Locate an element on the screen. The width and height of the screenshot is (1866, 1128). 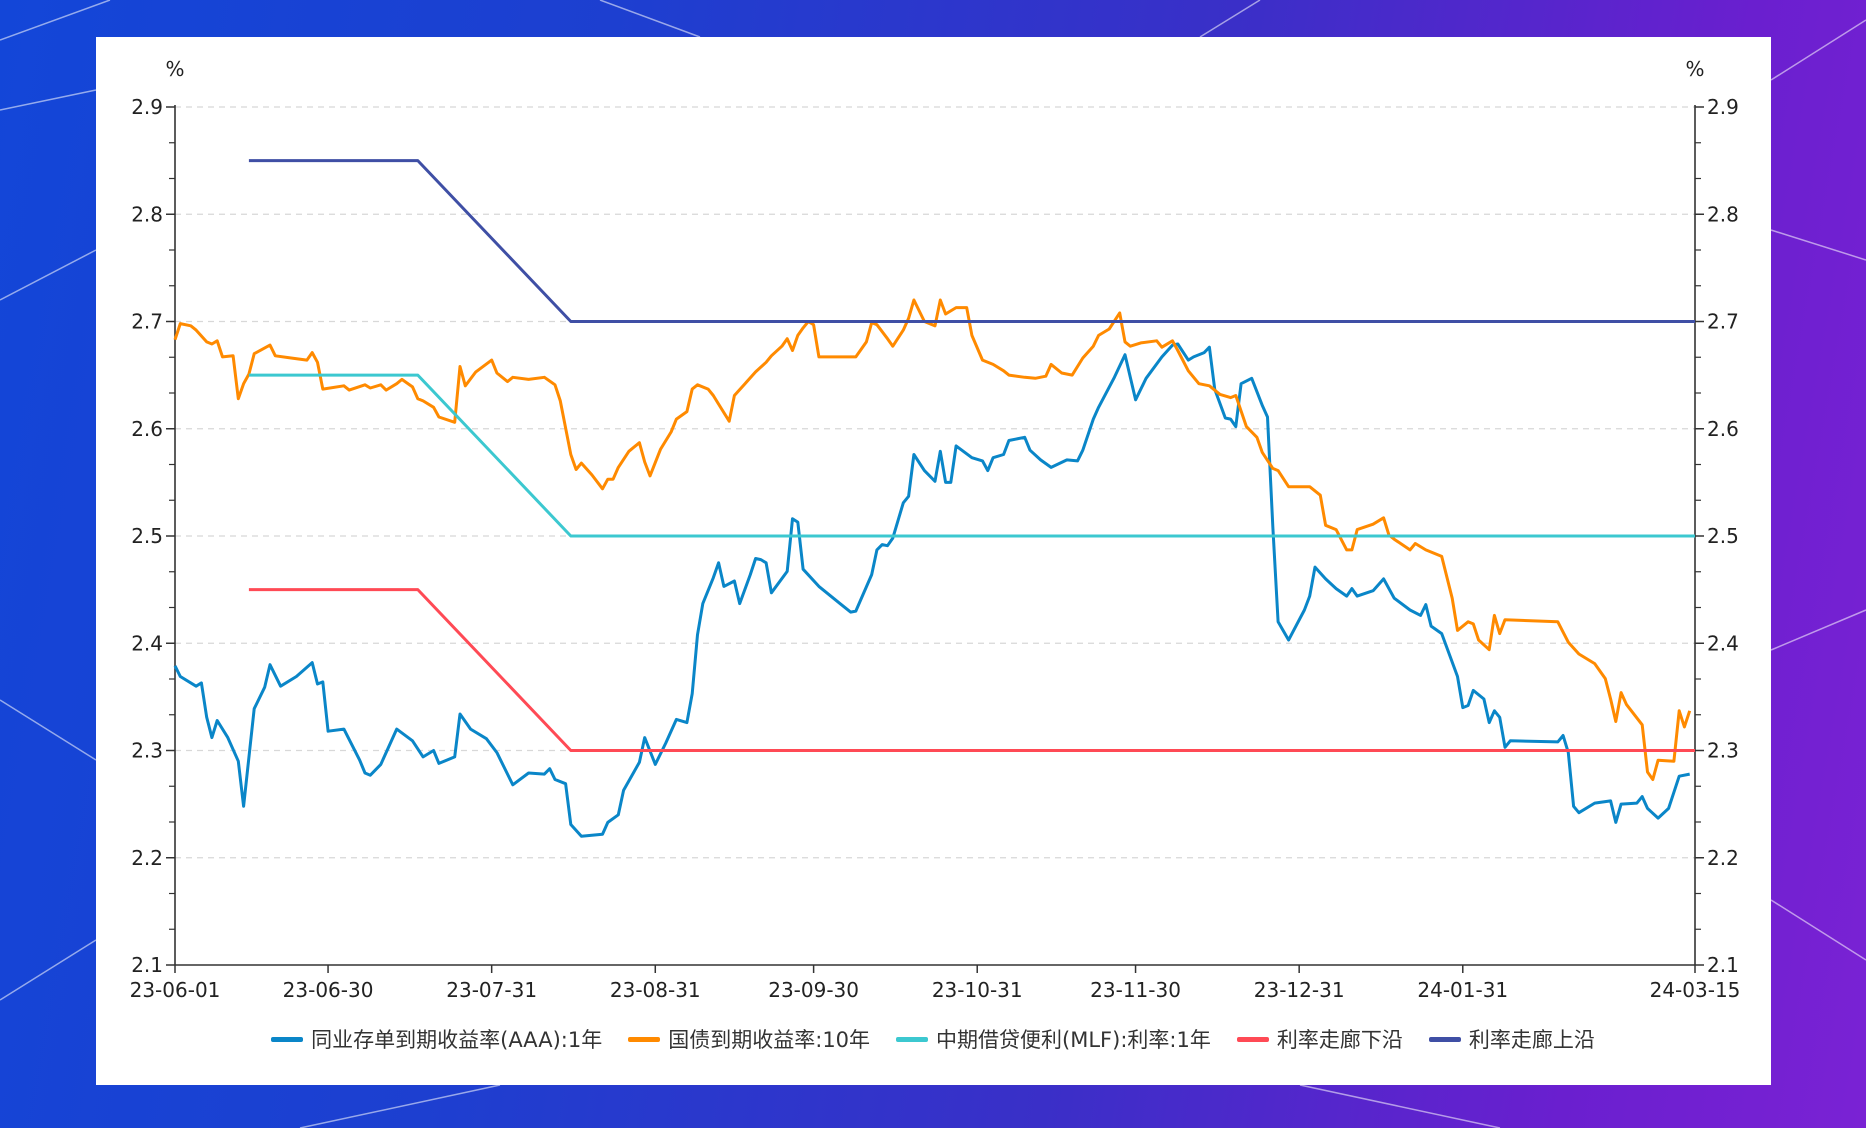
y-tick-label-right: 2.4 is located at coordinates (1723, 643).